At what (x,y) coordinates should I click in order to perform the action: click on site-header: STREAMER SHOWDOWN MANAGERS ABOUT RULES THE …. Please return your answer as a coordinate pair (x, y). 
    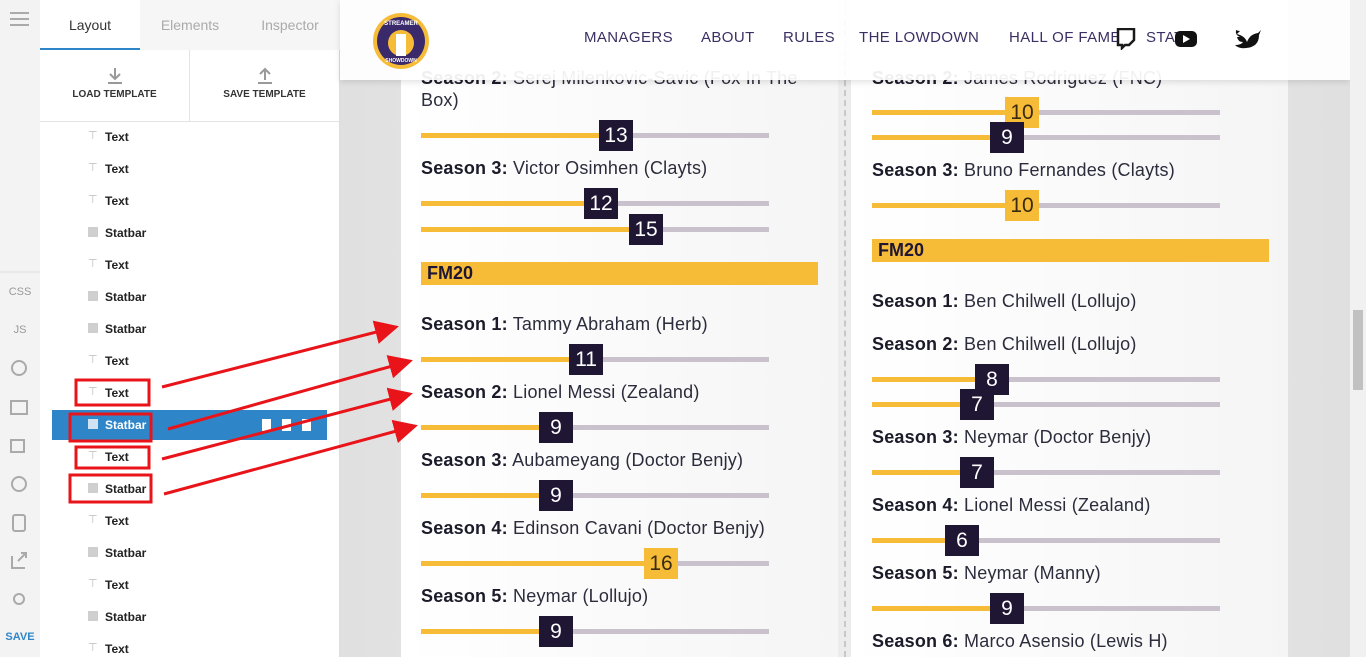
    Looking at the image, I should click on (845, 40).